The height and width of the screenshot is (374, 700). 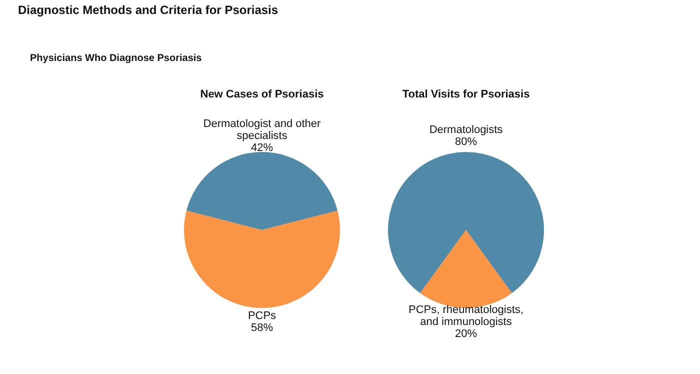 What do you see at coordinates (466, 130) in the screenshot?
I see `slice-label: Dermatologists` at bounding box center [466, 130].